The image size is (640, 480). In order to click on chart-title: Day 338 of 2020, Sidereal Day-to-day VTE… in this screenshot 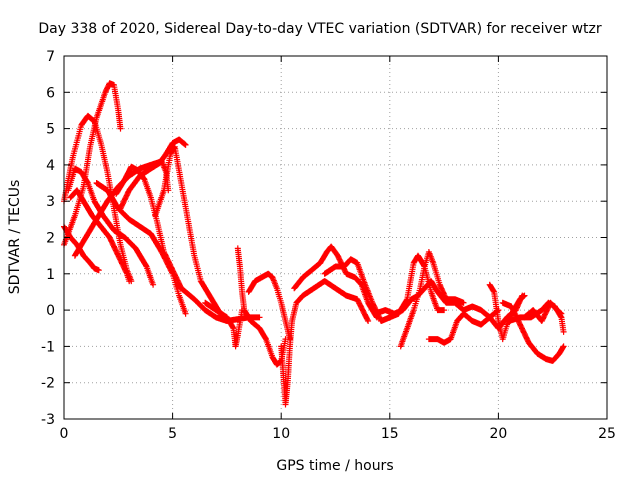, I will do `click(320, 29)`.